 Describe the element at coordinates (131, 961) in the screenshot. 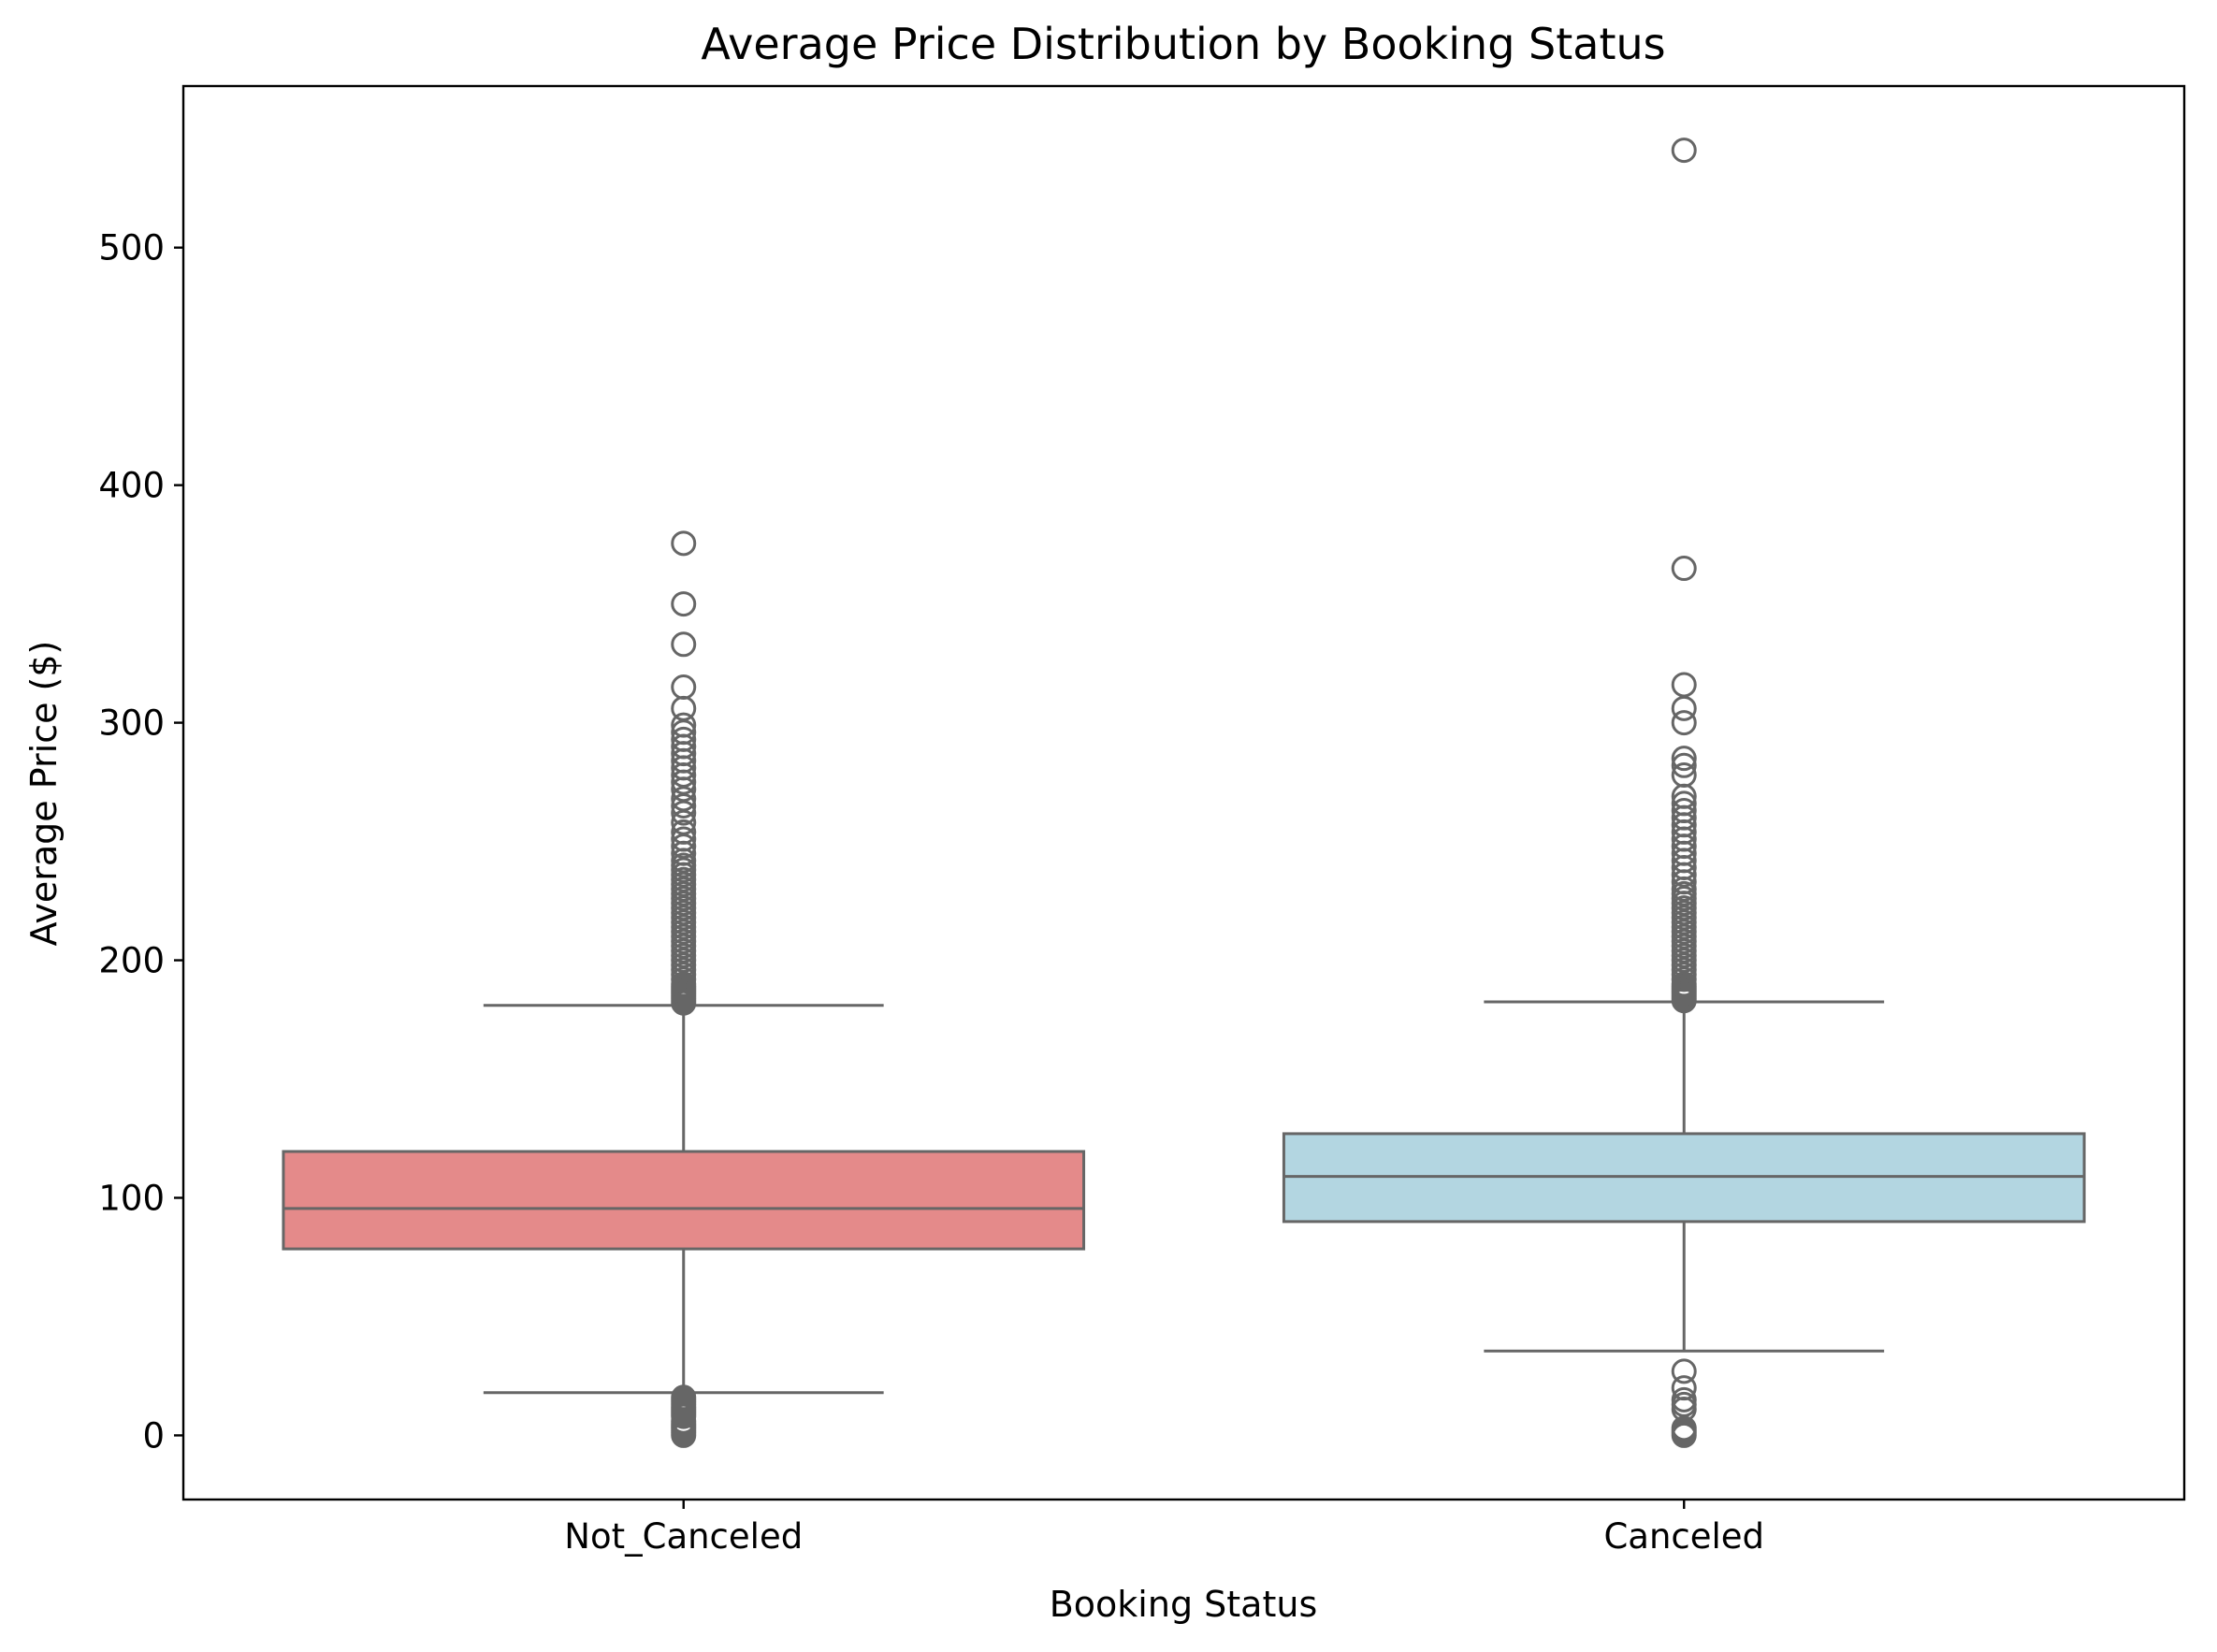

I see `y-tick-label-200: 200` at that location.